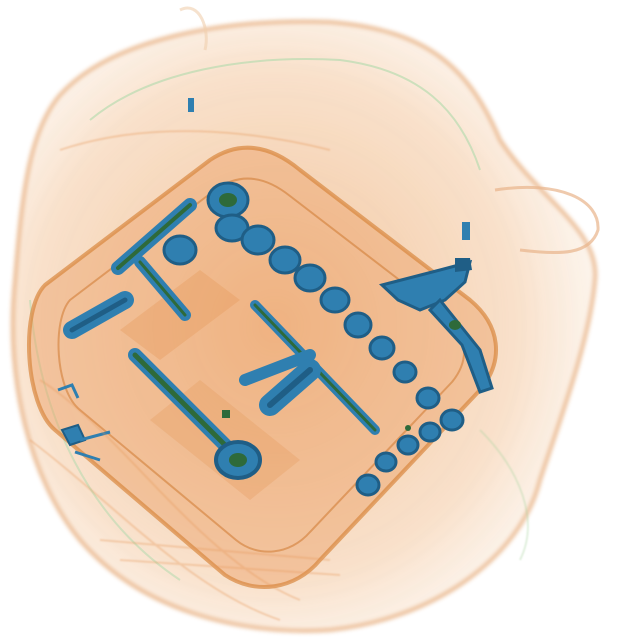  What do you see at coordinates (195, 414) in the screenshot?
I see `ratchet-handle` at bounding box center [195, 414].